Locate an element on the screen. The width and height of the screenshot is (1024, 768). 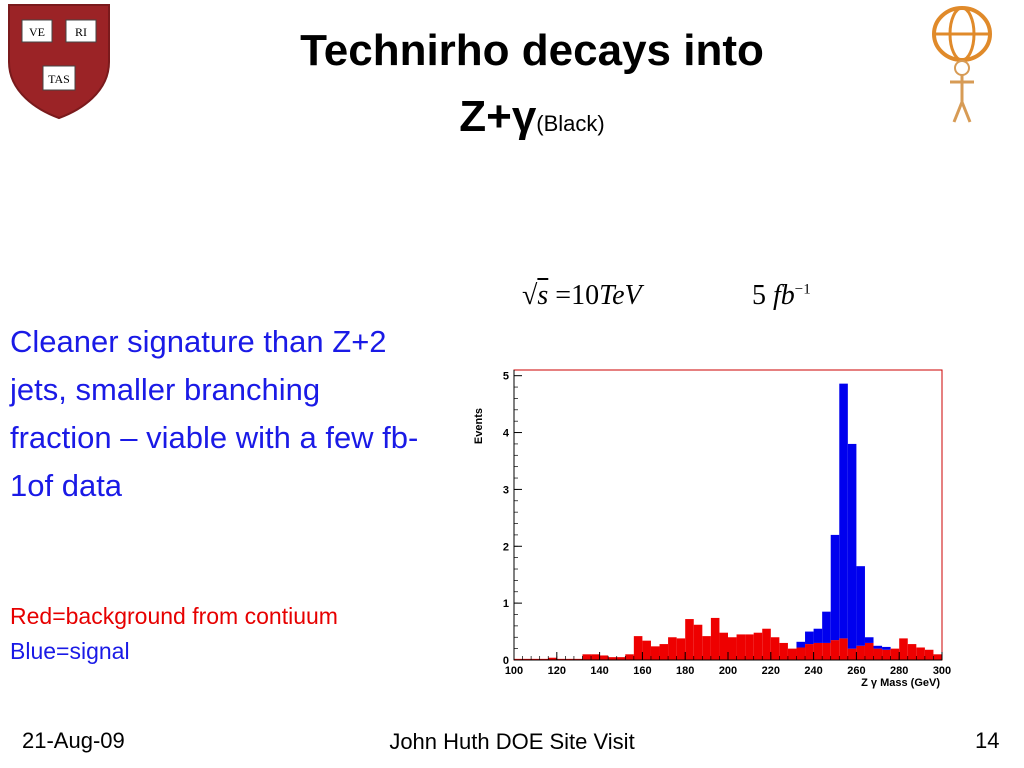
x-tick-label: 220 is located at coordinates (771, 671).